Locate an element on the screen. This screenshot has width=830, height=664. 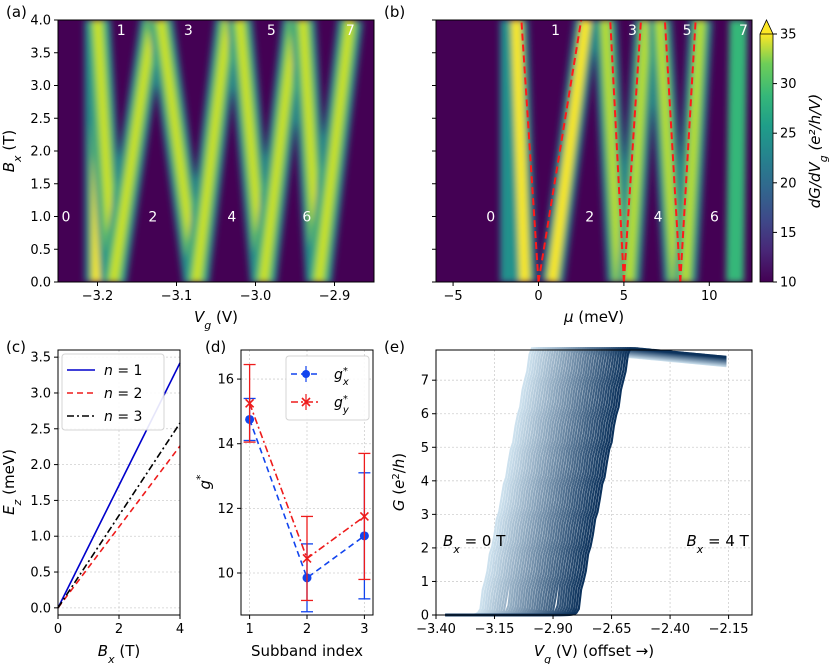
line-e-y-tick-label: 2 is located at coordinates (425, 548).